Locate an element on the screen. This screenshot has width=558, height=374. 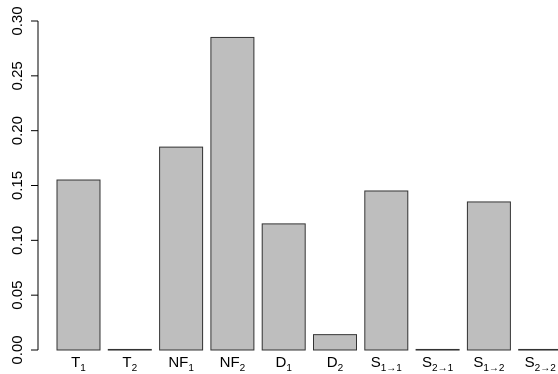
y-tick-label: 0.00 is located at coordinates (17, 349).